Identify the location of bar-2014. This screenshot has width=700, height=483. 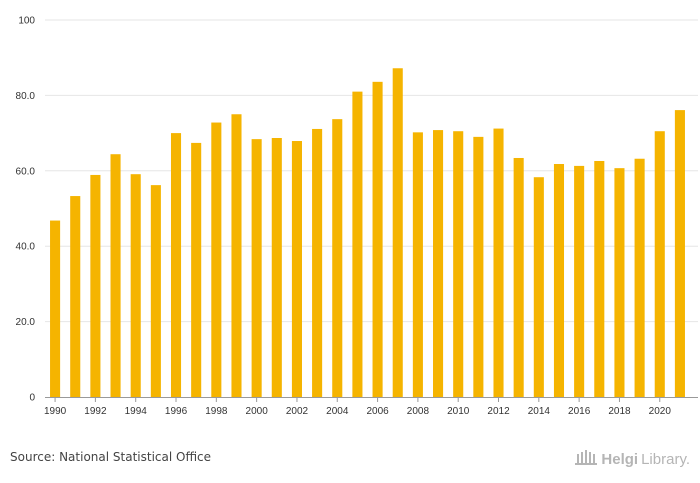
(538, 287).